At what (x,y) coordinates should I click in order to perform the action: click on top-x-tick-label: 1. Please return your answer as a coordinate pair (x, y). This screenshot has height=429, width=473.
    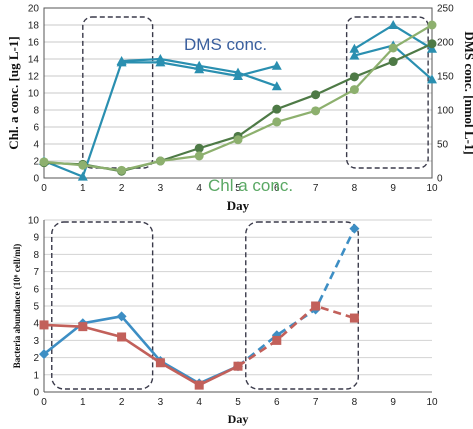
    Looking at the image, I should click on (83, 188).